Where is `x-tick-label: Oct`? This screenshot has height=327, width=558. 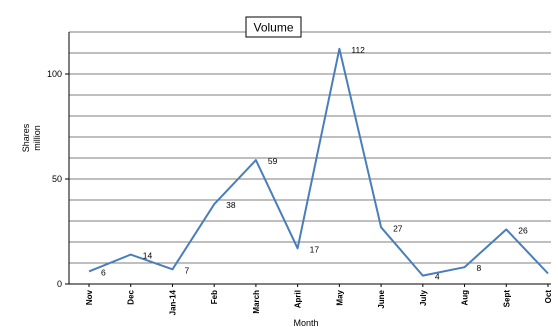
x-tick-label: Oct is located at coordinates (548, 297).